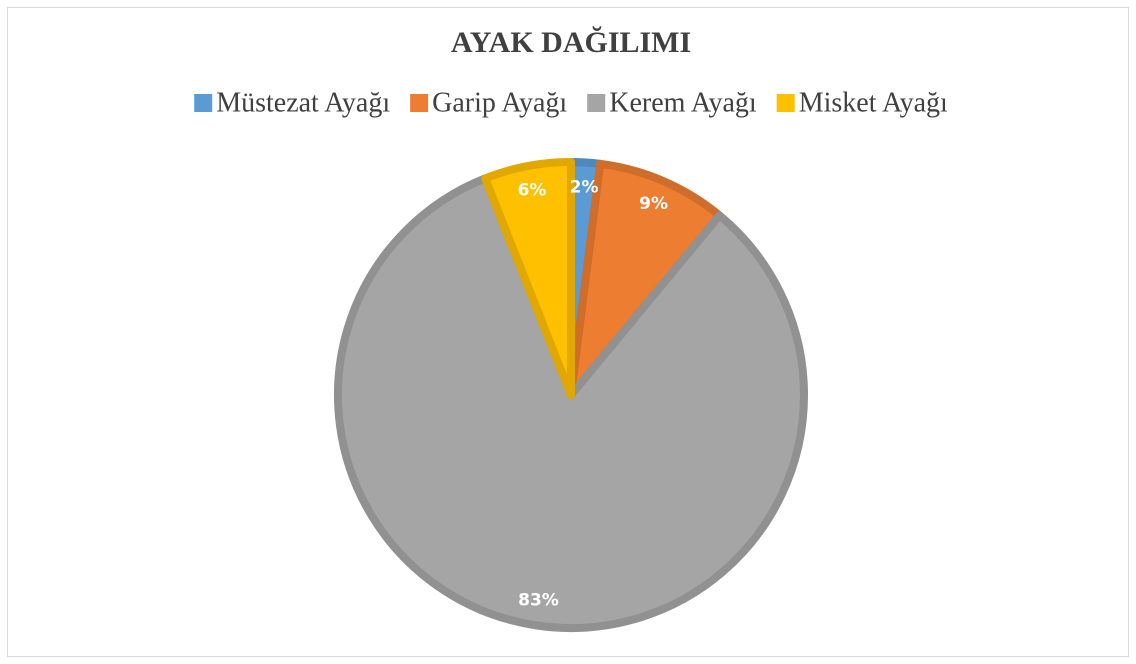 The width and height of the screenshot is (1136, 664). I want to click on chart-title: AYAK DAĞILIMI, so click(571, 42).